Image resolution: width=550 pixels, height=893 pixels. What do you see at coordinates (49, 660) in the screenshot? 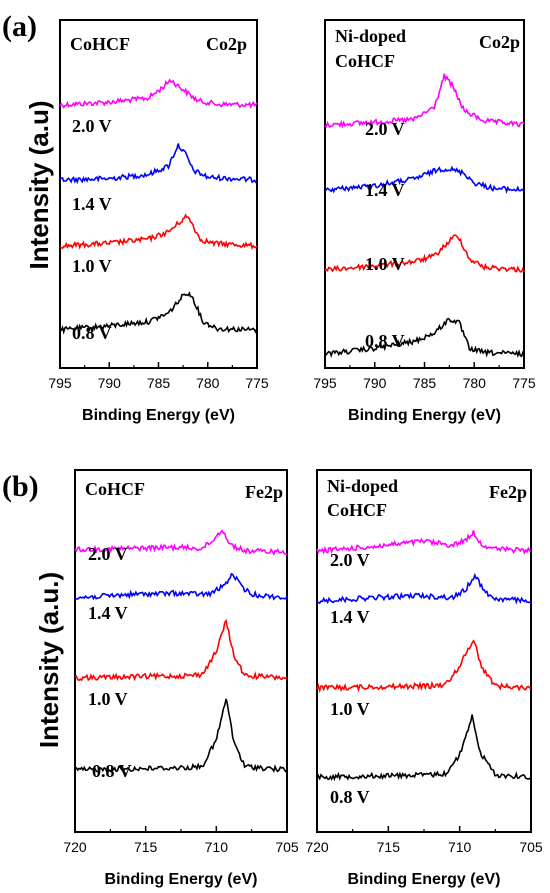
I see `ylabel-b: Intensity (a.u.)` at bounding box center [49, 660].